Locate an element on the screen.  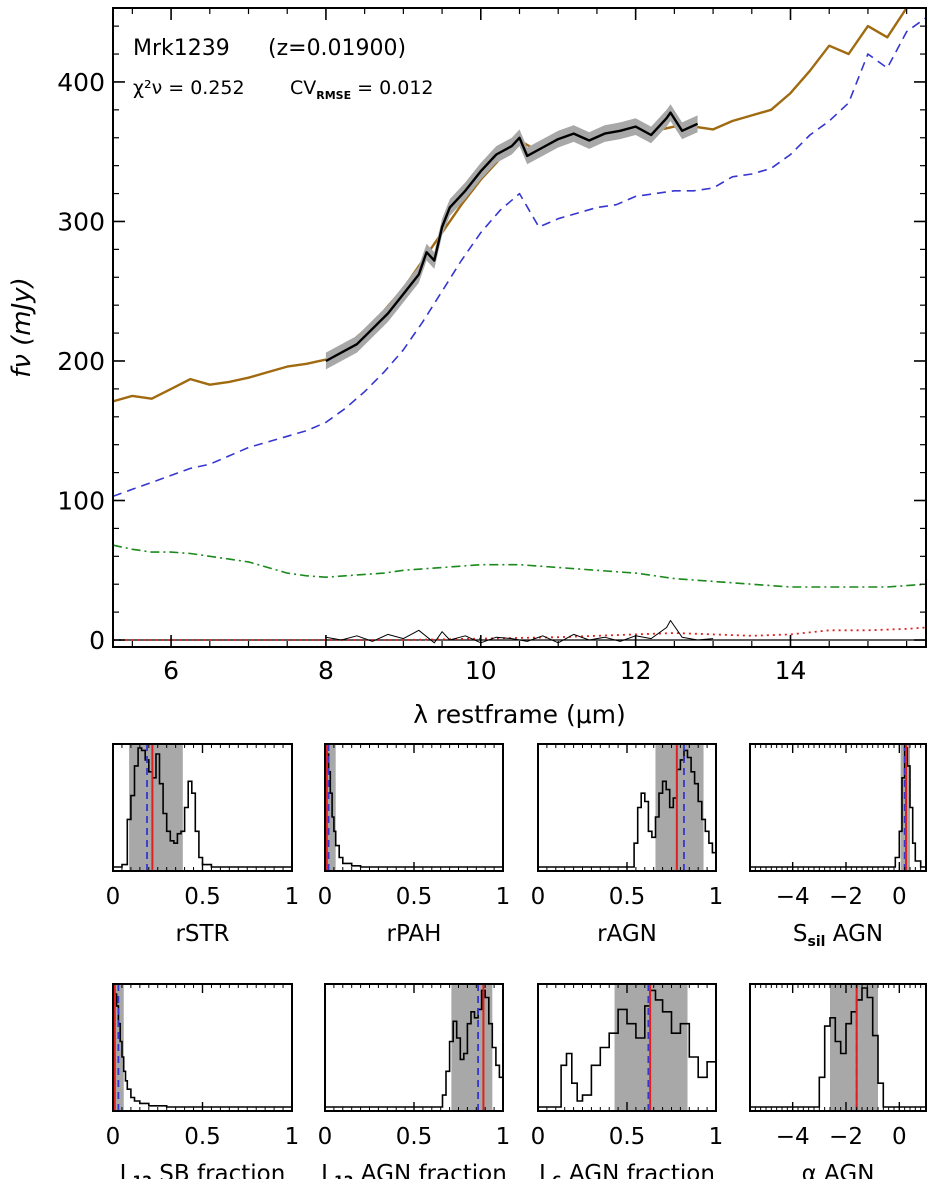
x-axis-label: λ restframe (μm) is located at coordinates (519, 714).